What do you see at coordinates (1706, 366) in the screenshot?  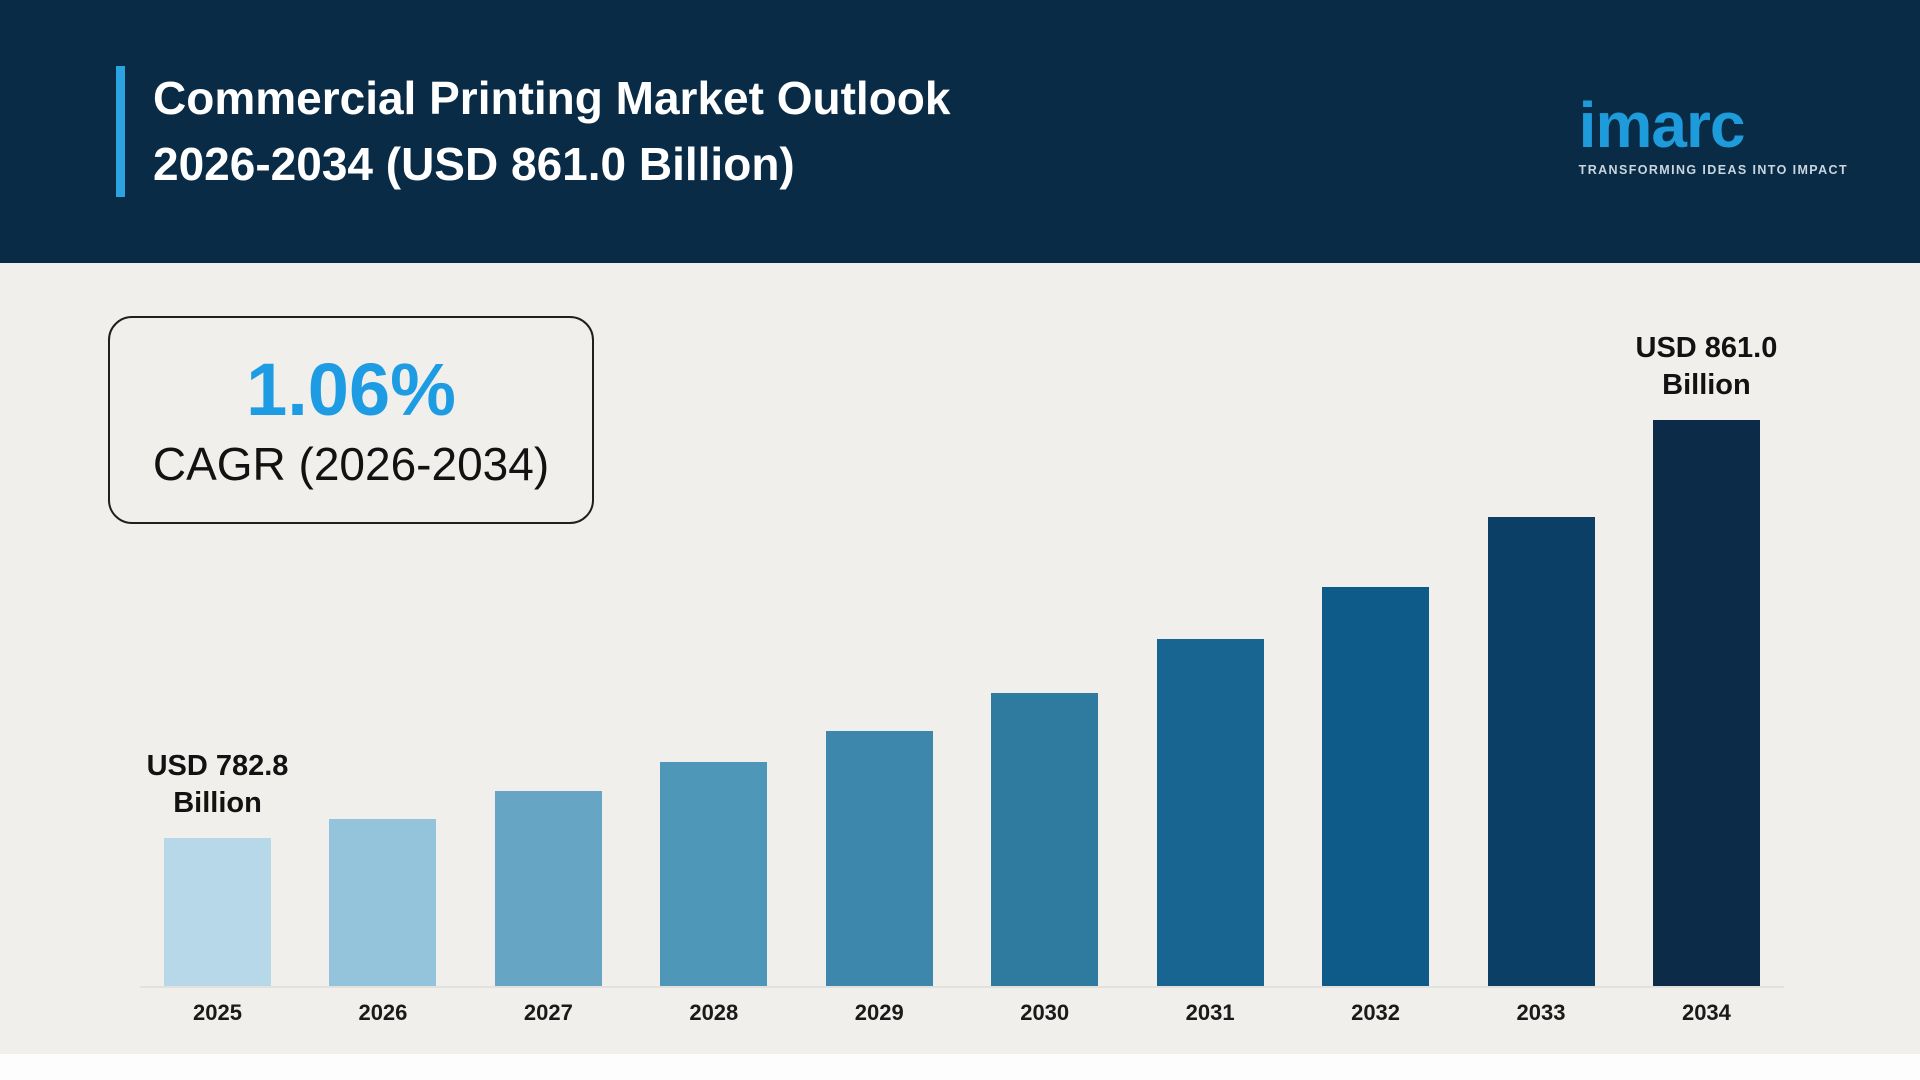 I see `bar-value-label-2034: USD 861.0 Billion` at bounding box center [1706, 366].